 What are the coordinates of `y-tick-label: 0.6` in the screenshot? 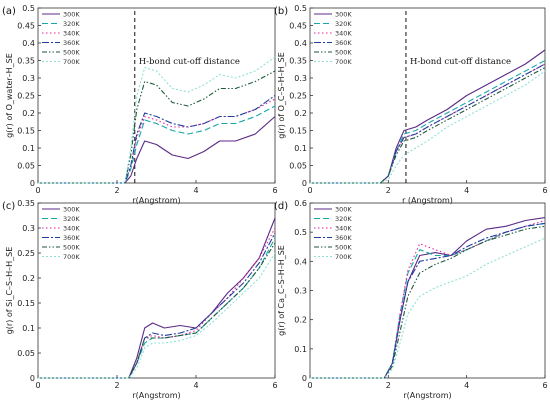 It's located at (300, 203).